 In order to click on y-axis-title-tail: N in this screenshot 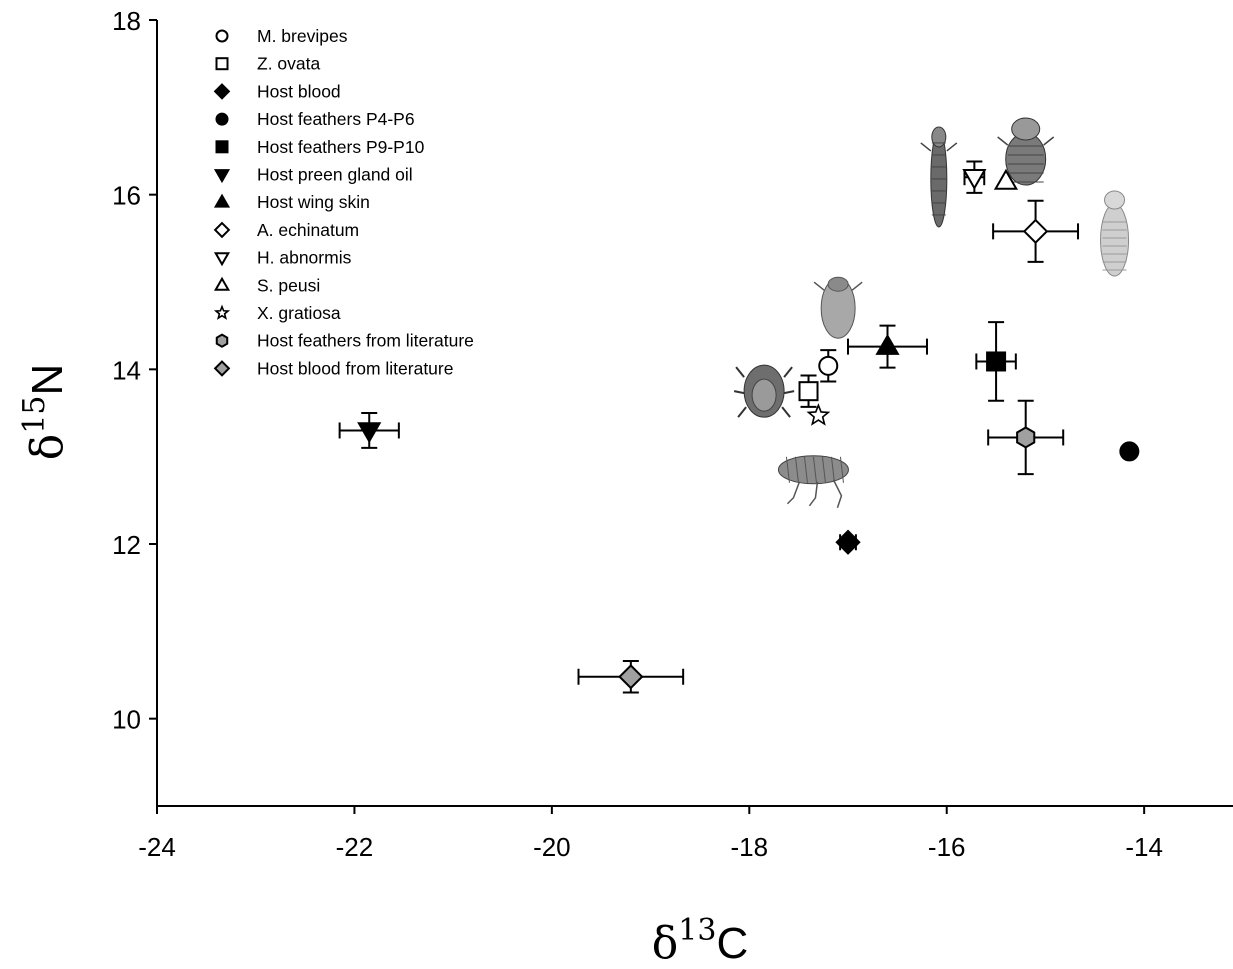, I will do `click(47, 380)`.